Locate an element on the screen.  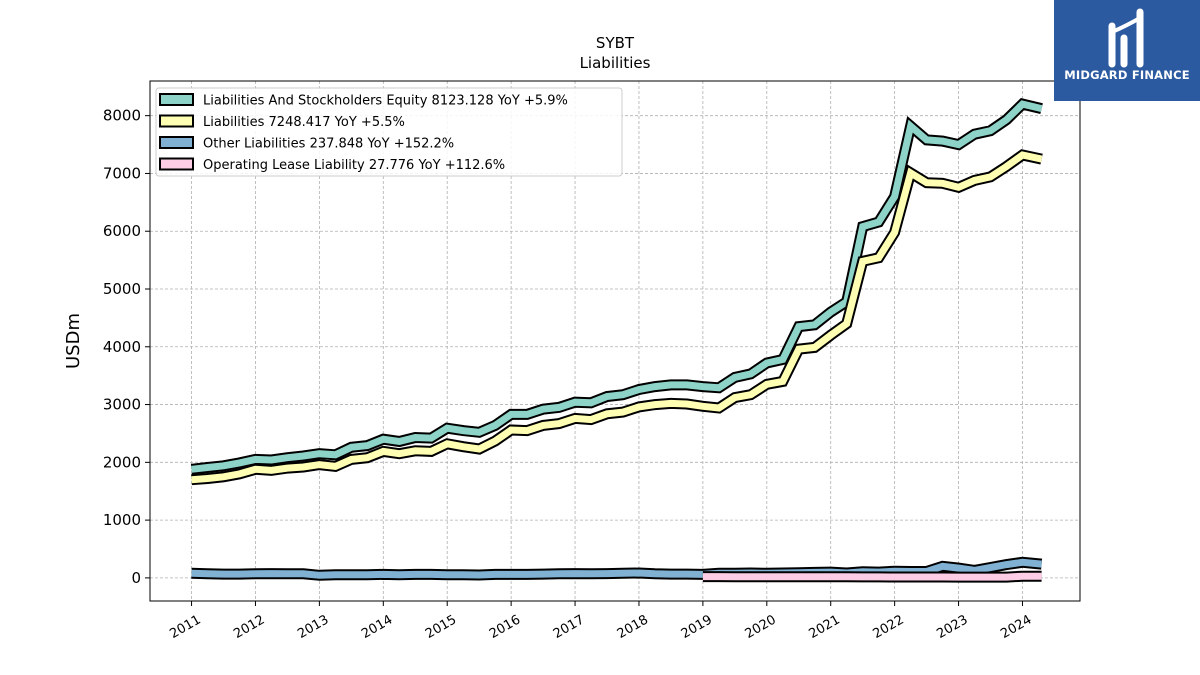
y-tick-label: 5000 is located at coordinates (122, 289).